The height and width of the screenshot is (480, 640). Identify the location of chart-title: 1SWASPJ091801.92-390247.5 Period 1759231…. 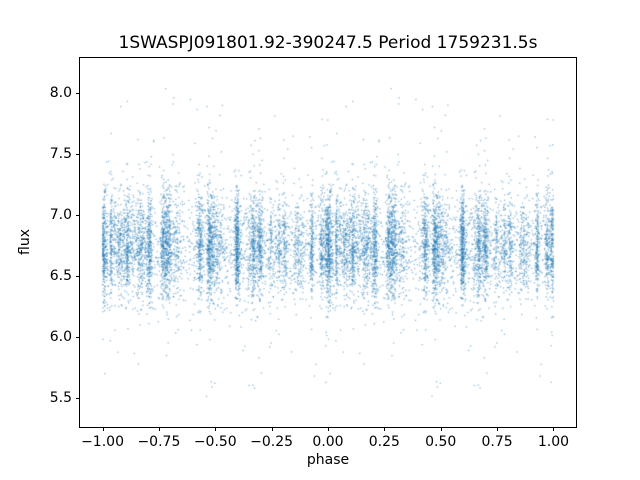
(328, 43).